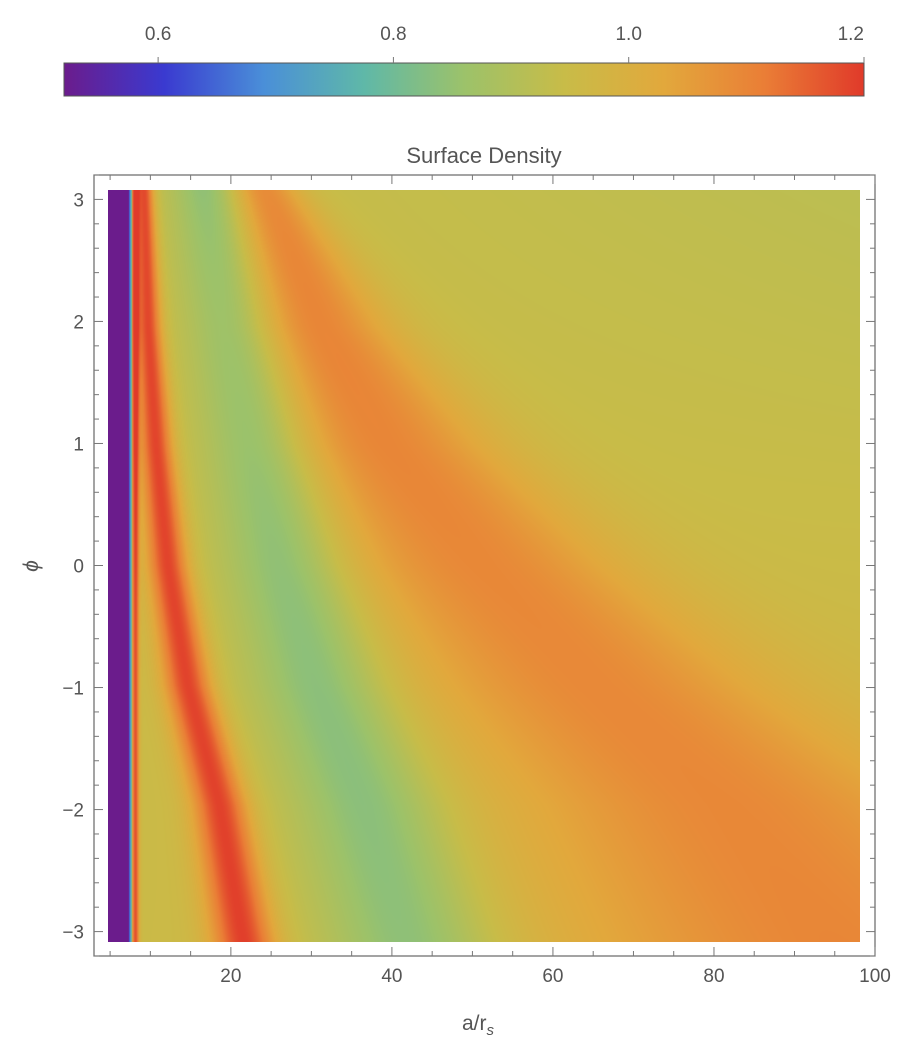 The width and height of the screenshot is (897, 1050). I want to click on colorbar-tick-label: 1.0, so click(628, 34).